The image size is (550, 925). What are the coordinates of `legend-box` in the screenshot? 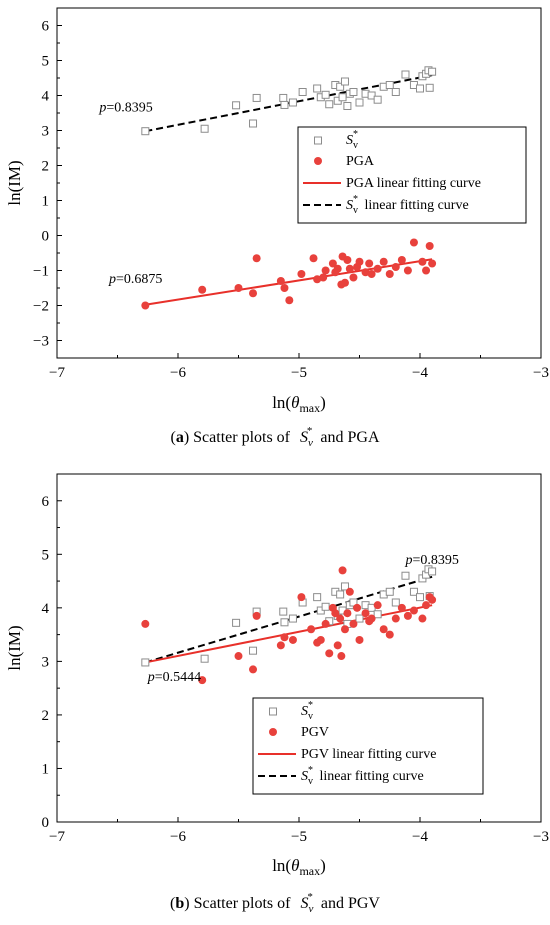 It's located at (412, 175).